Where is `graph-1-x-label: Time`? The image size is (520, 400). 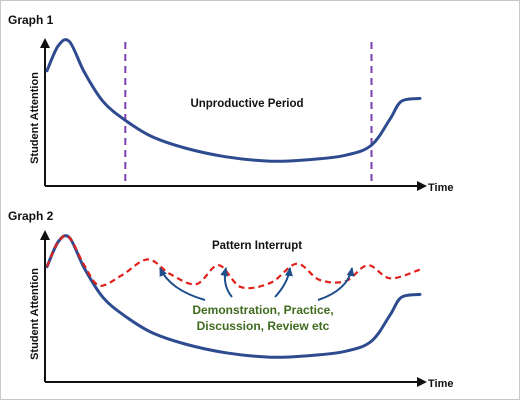
graph-1-x-label: Time is located at coordinates (440, 188).